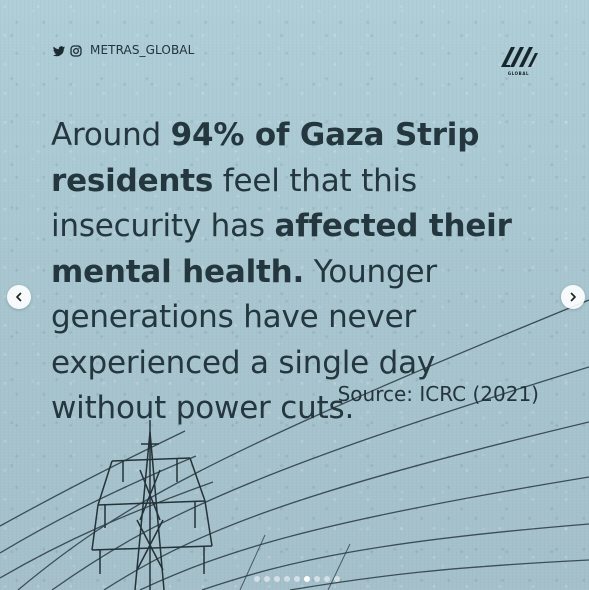 The width and height of the screenshot is (589, 590). I want to click on social-handle: METRAS_GLOBAL, so click(123, 50).